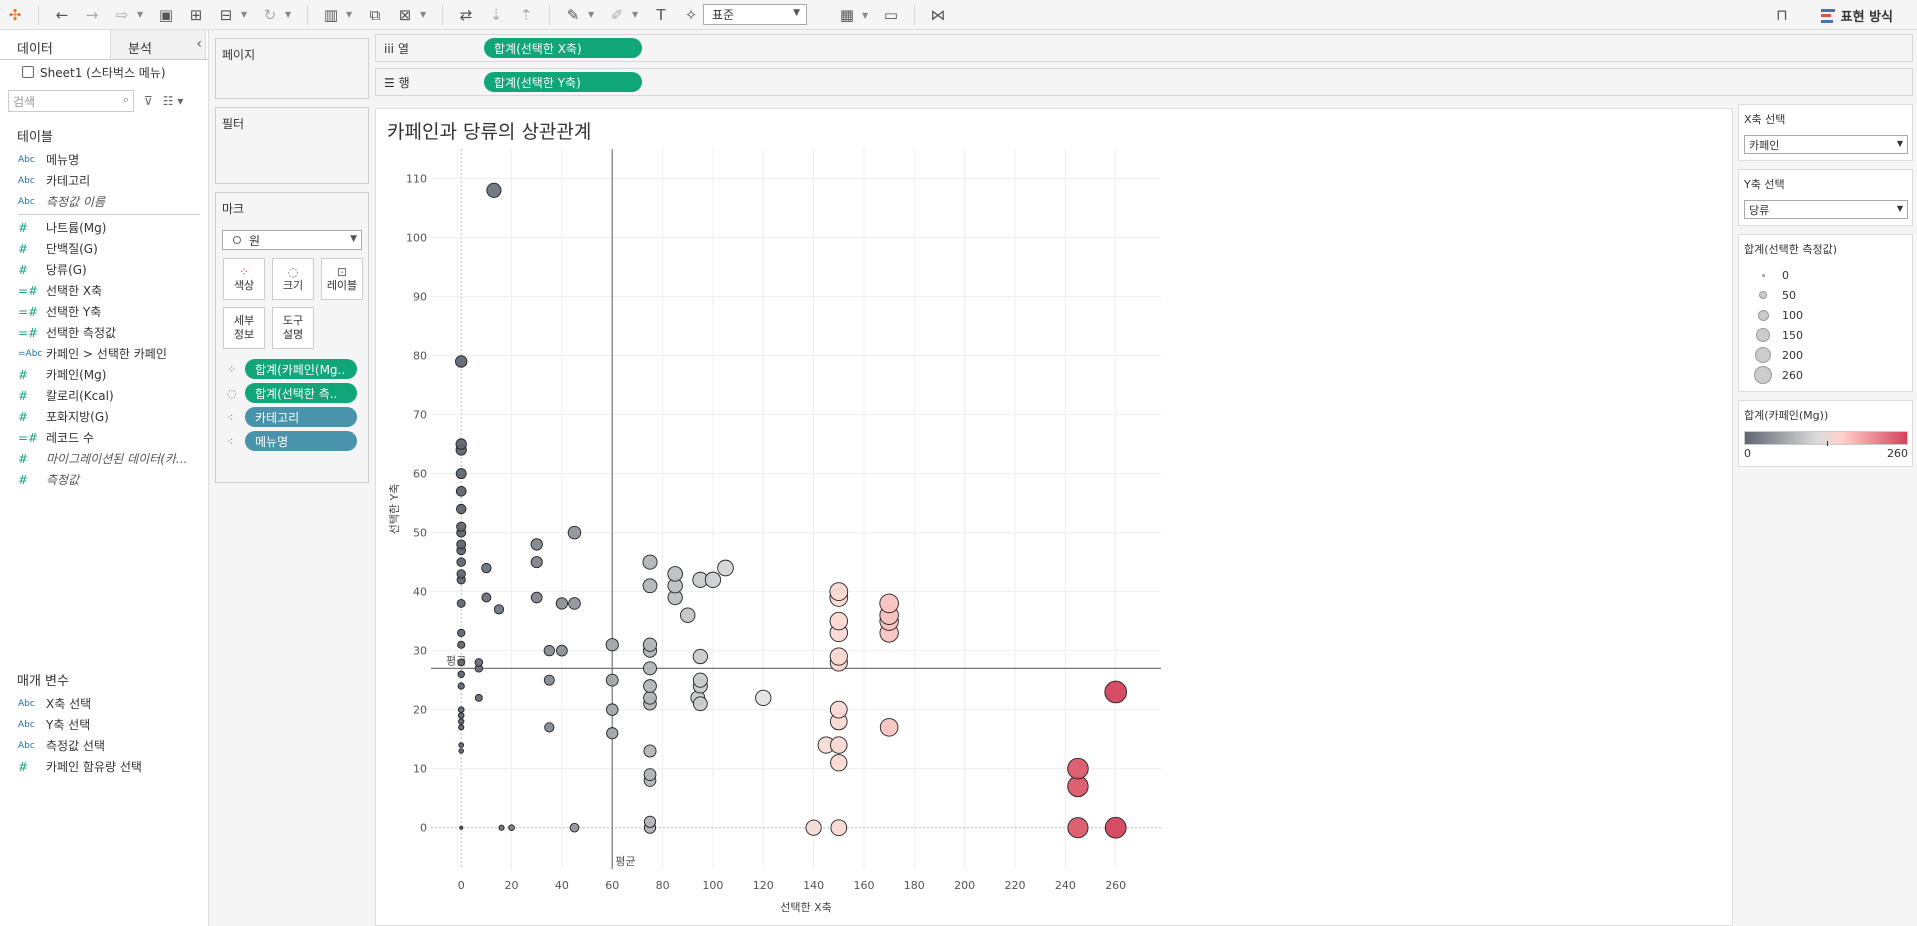 Image resolution: width=1917 pixels, height=926 pixels. I want to click on redo-icon: →, so click(92, 14).